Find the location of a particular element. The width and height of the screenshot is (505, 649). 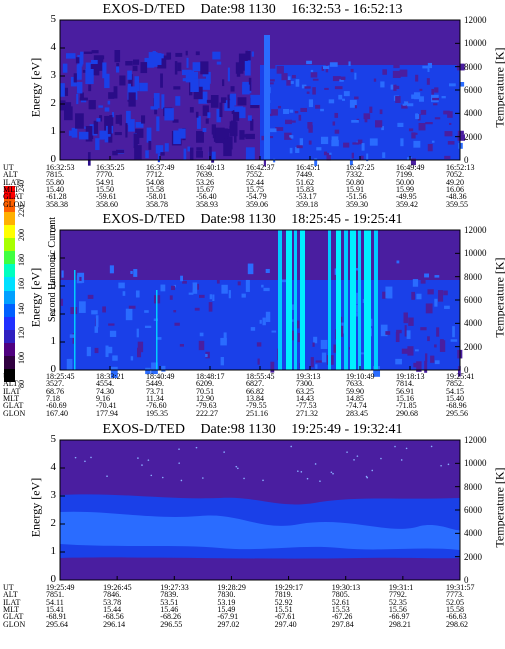

y2-tick-label: 8000 is located at coordinates (473, 486).